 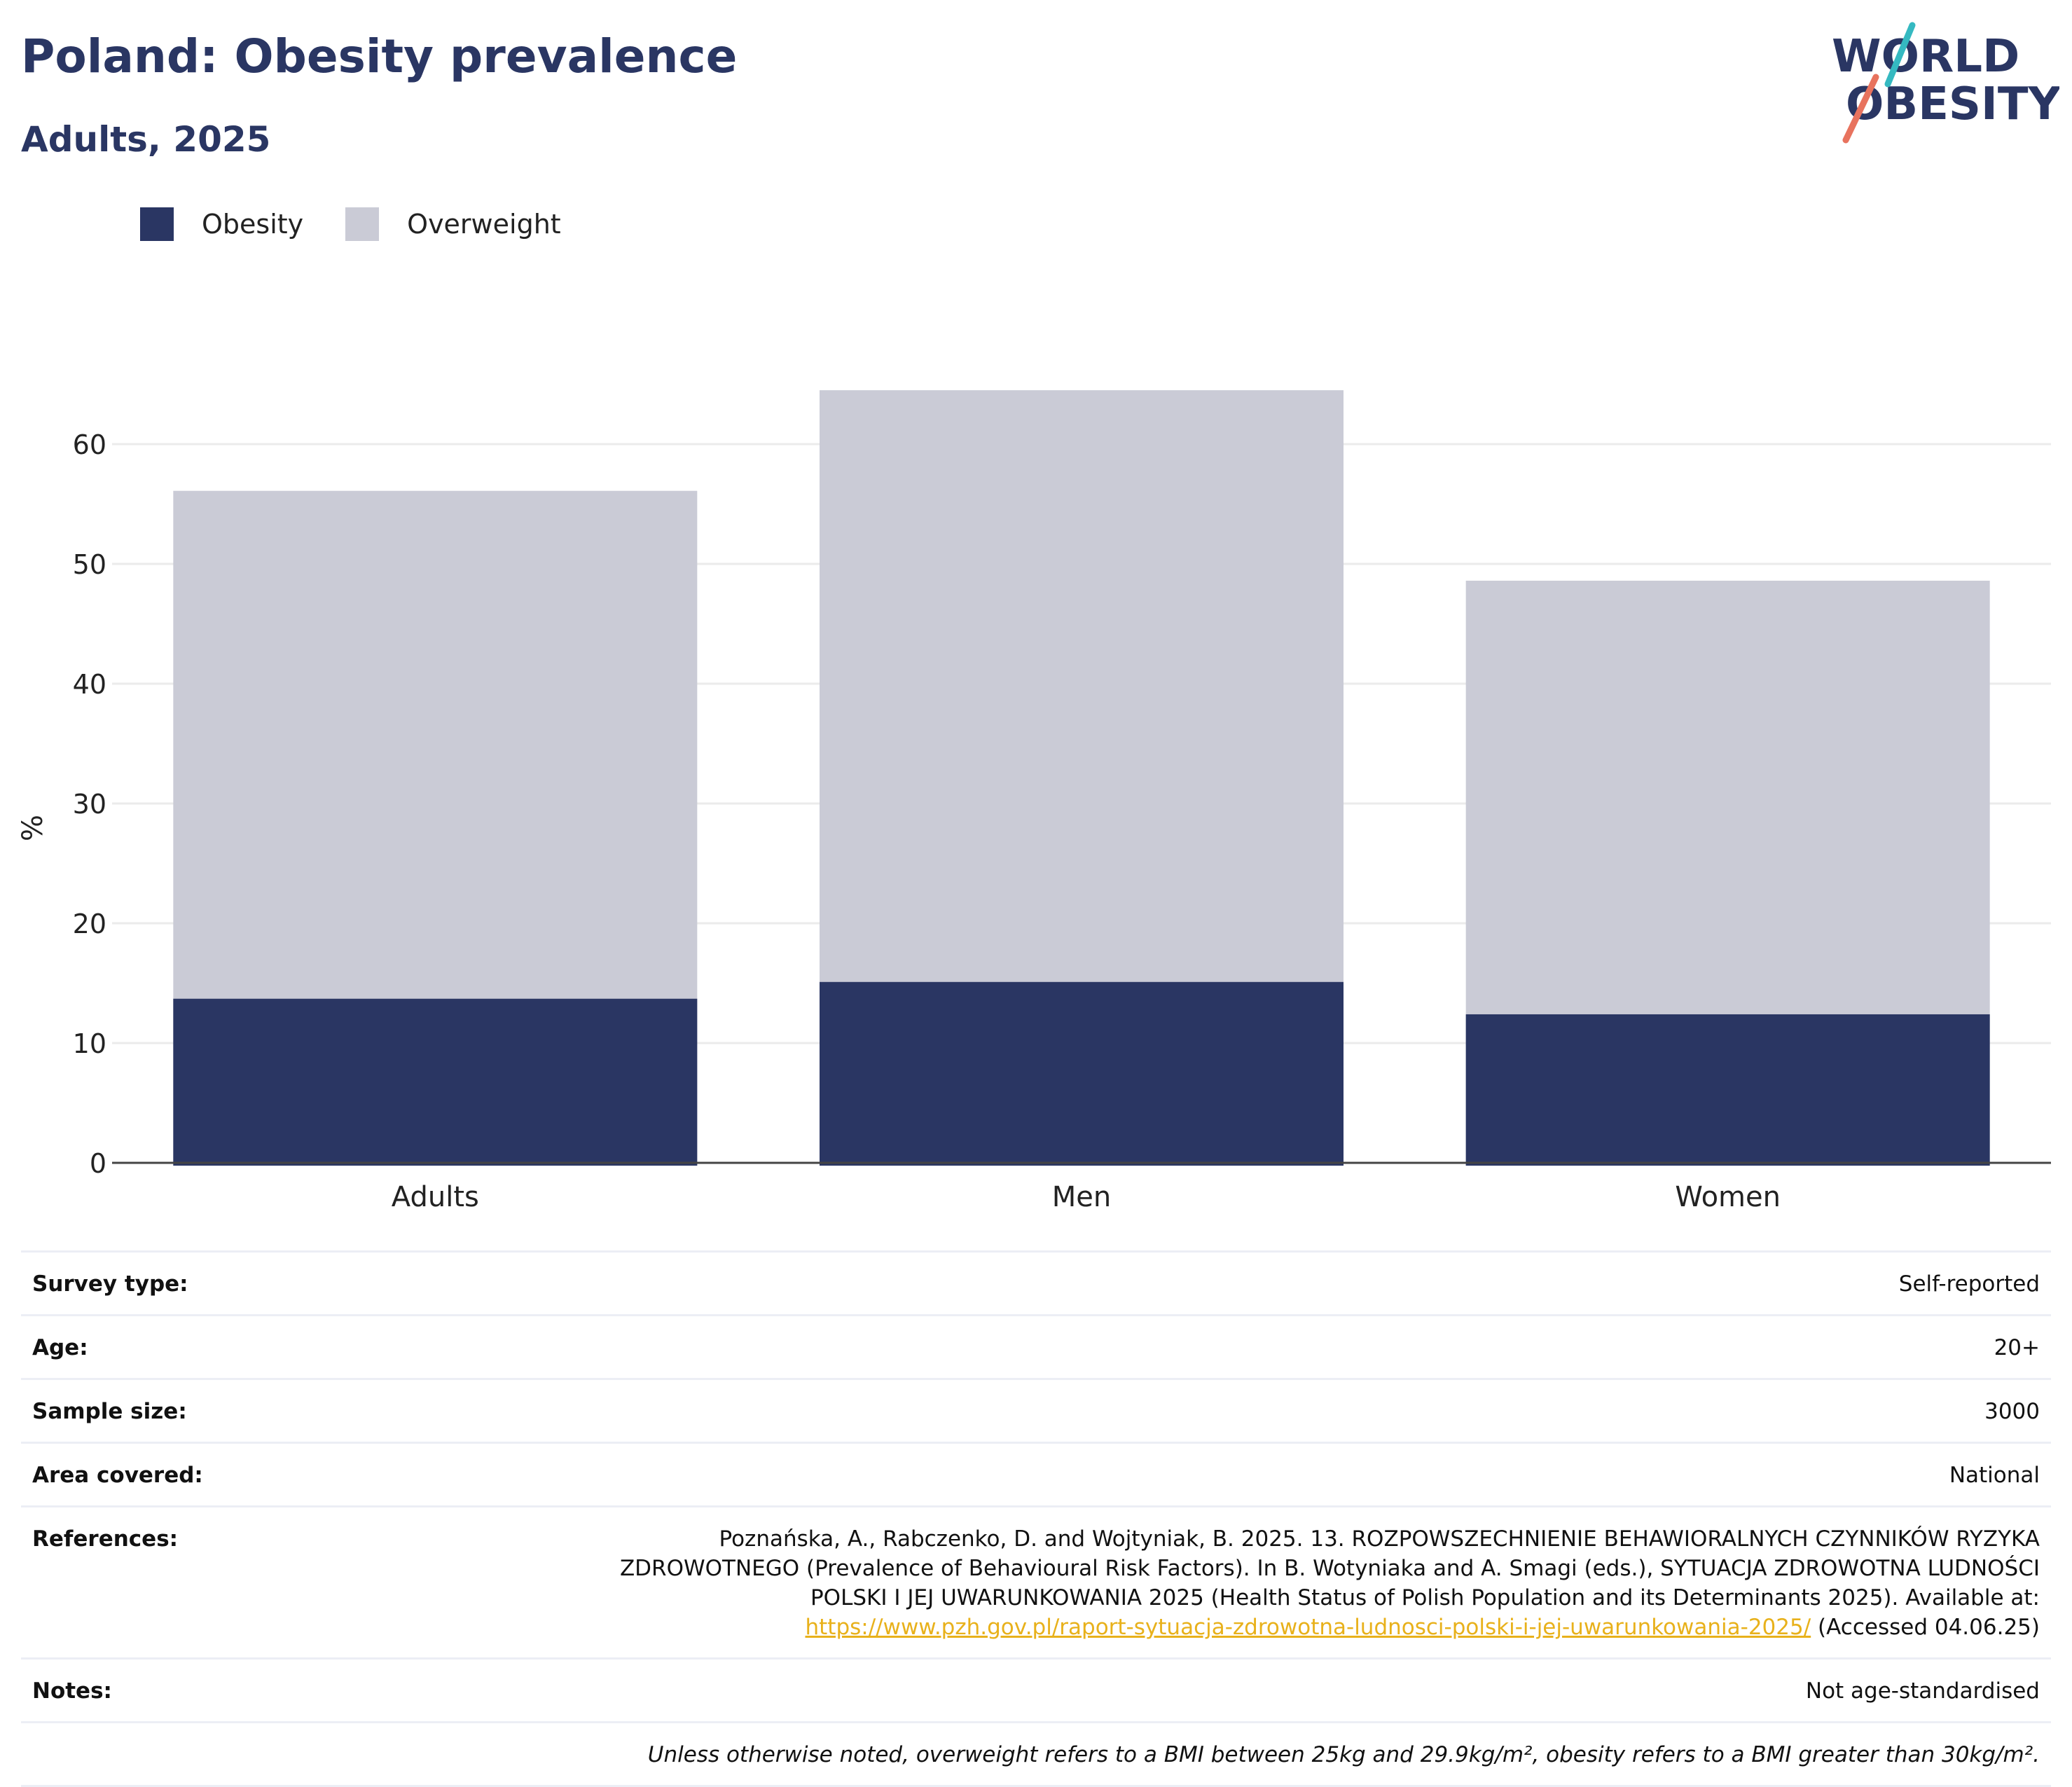 I want to click on y-tick-labels: 0 10 20 30 40 50 60, so click(x=90, y=804).